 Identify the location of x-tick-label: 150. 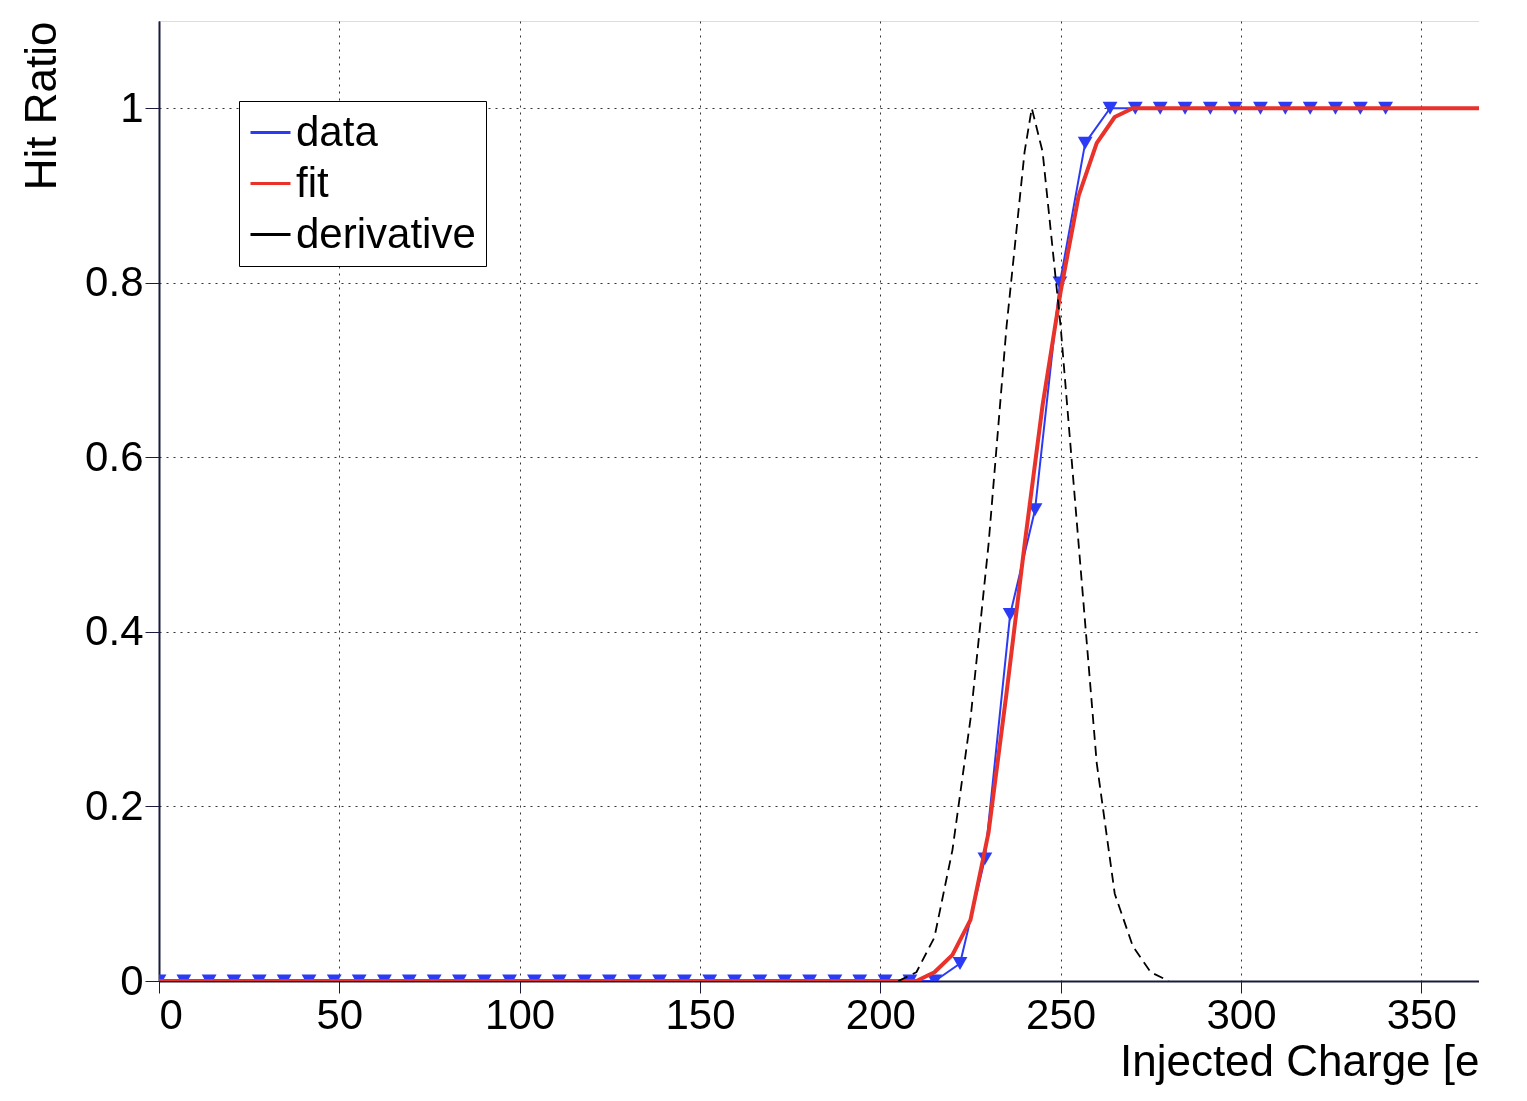
(700, 1014).